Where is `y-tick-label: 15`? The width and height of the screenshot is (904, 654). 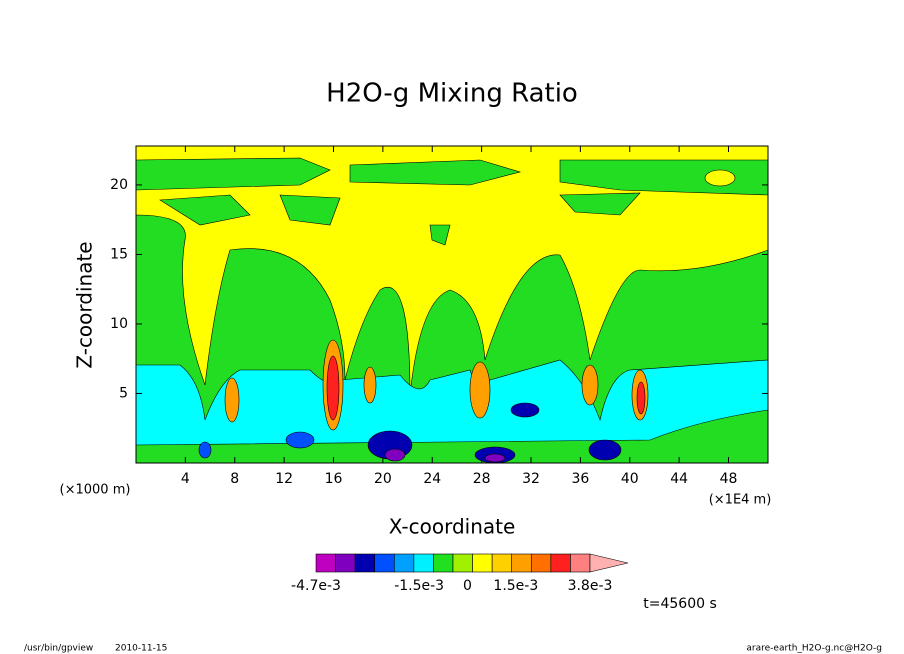 y-tick-label: 15 is located at coordinates (119, 254).